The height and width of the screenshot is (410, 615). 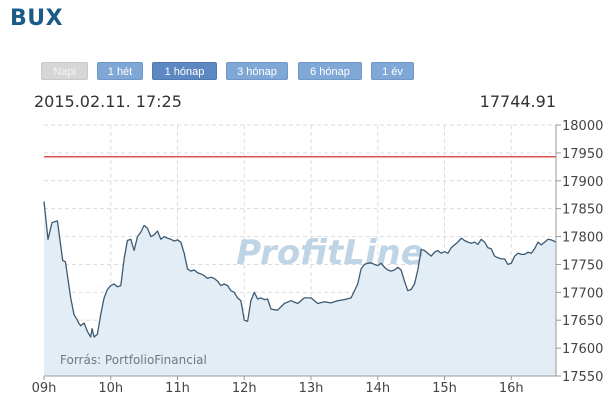 I want to click on y-tick-label: 17700, so click(x=582, y=293).